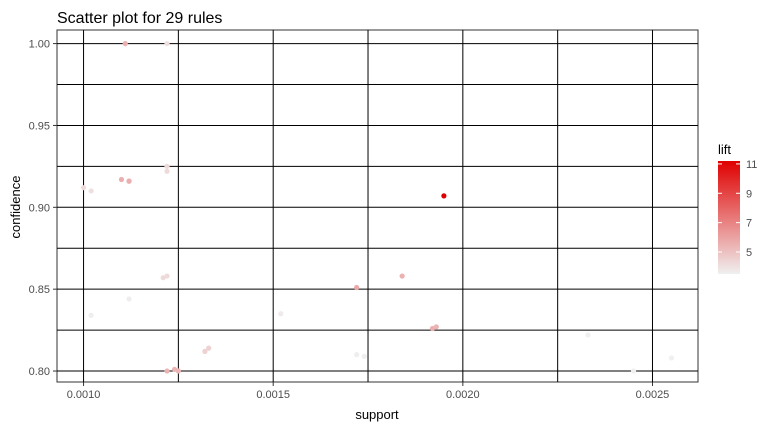 The height and width of the screenshot is (429, 777). I want to click on y-tick-label: 1.00, so click(39, 45).